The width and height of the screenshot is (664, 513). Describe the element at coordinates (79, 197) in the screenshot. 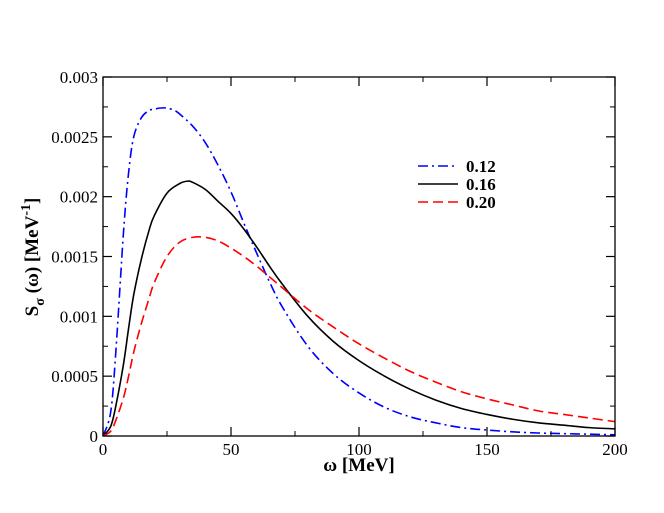

I see `y-tick-label: 0.002` at that location.